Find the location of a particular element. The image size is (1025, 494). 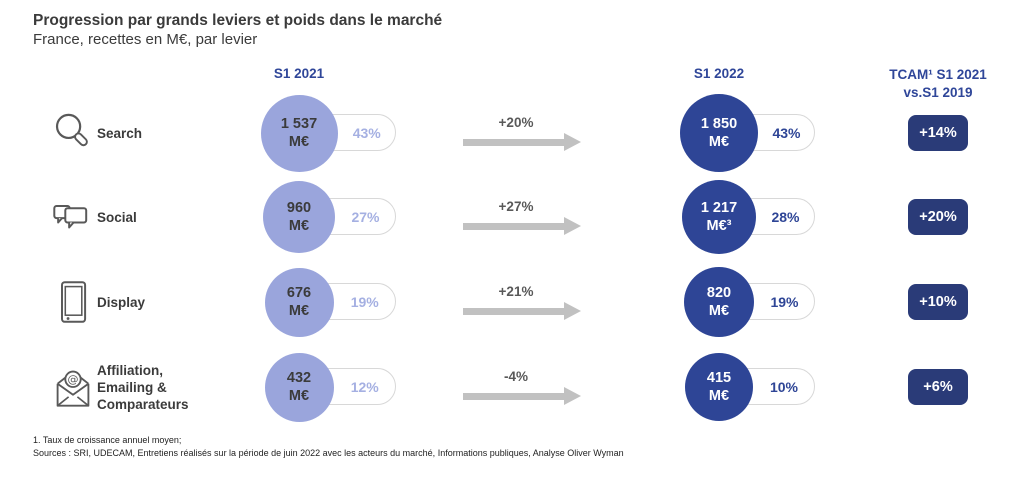

revenue-circle-2022: 1 217 M€³ is located at coordinates (719, 217).